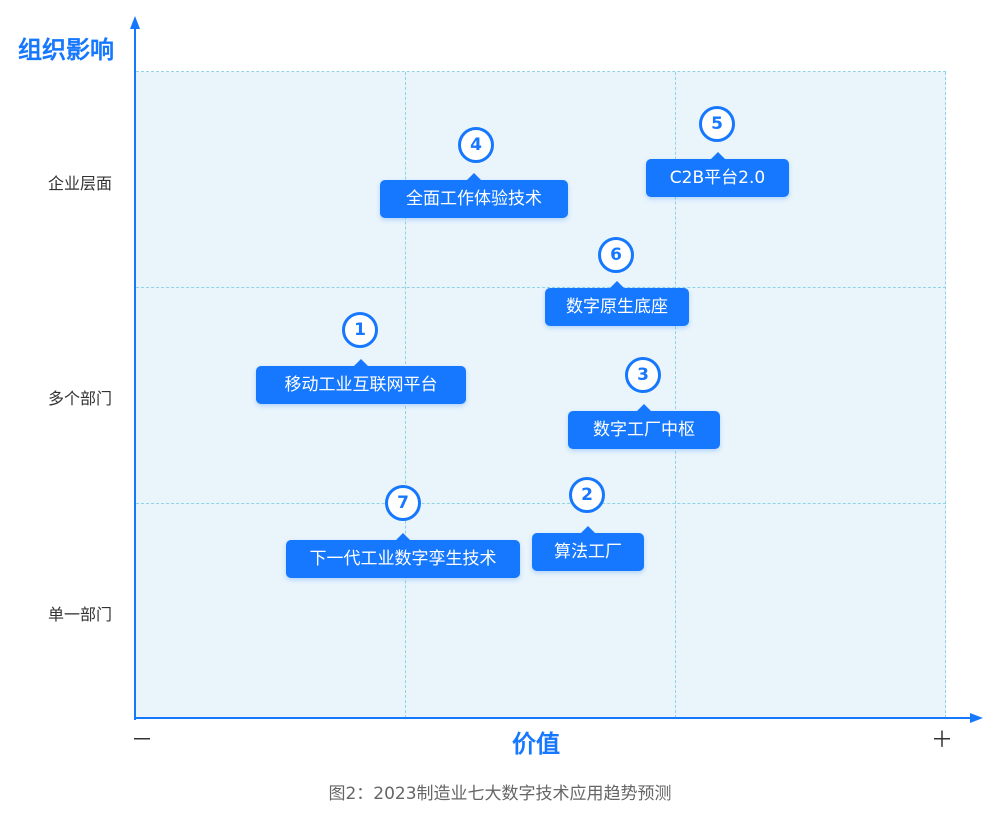 This screenshot has width=1000, height=825. What do you see at coordinates (80, 614) in the screenshot?
I see `y-tick-single-dept: 单一部门` at bounding box center [80, 614].